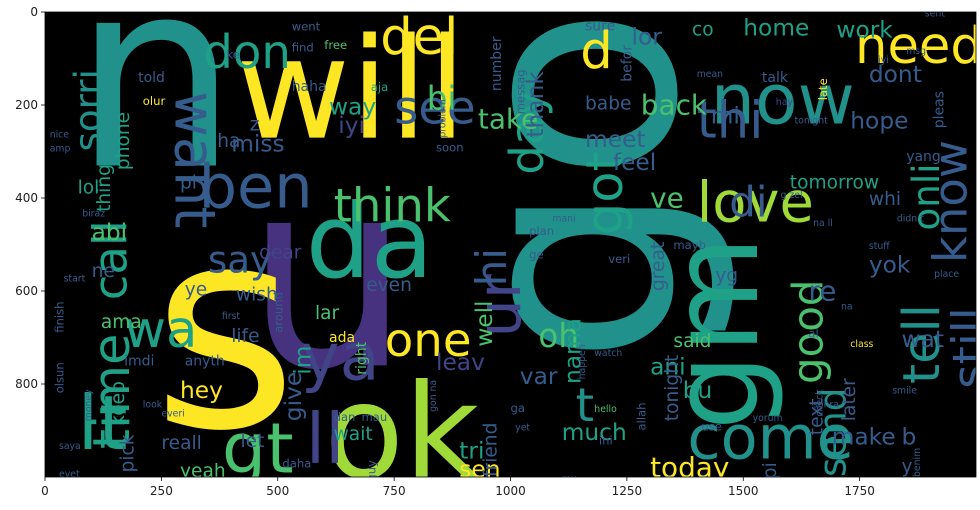  Describe the element at coordinates (946, 274) in the screenshot. I see `cloud-word: place` at that location.